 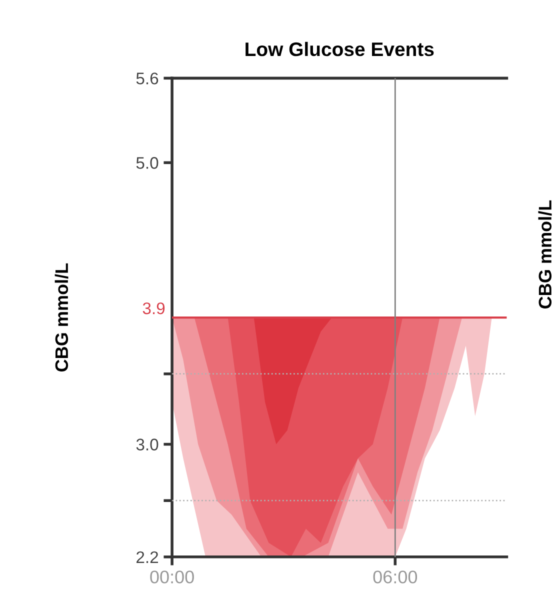 I want to click on x-tick-label: 00:00, so click(x=172, y=577).